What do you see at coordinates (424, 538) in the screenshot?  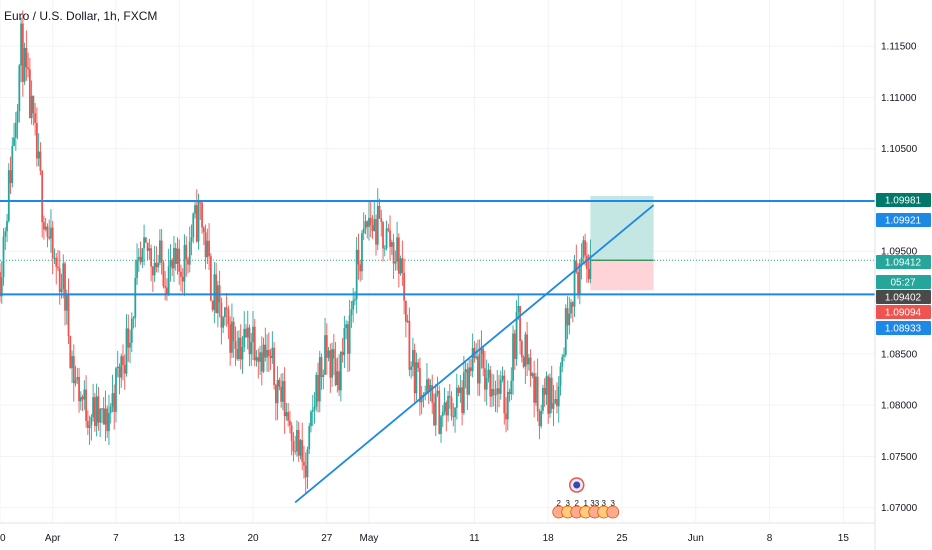 I see `time-axis: 00 Apr 7 13 20 27 May 11 18 25 Jun 8 15` at bounding box center [424, 538].